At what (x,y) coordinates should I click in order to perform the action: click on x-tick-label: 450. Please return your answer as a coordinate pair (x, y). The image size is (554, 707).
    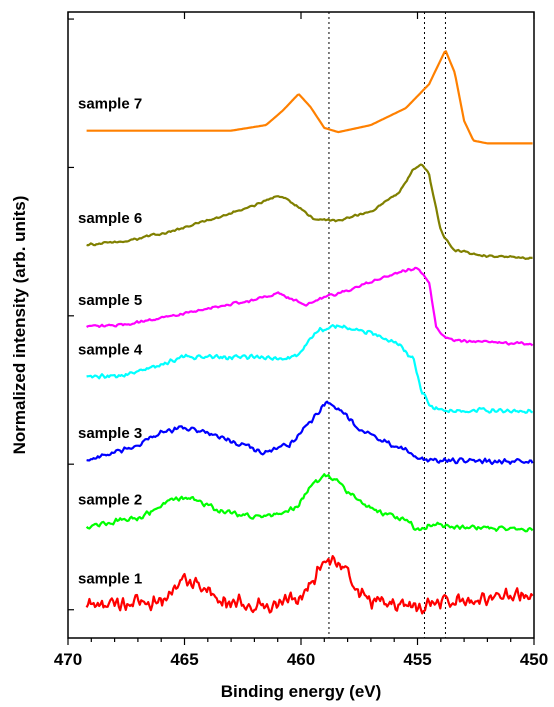
    Looking at the image, I should click on (534, 659).